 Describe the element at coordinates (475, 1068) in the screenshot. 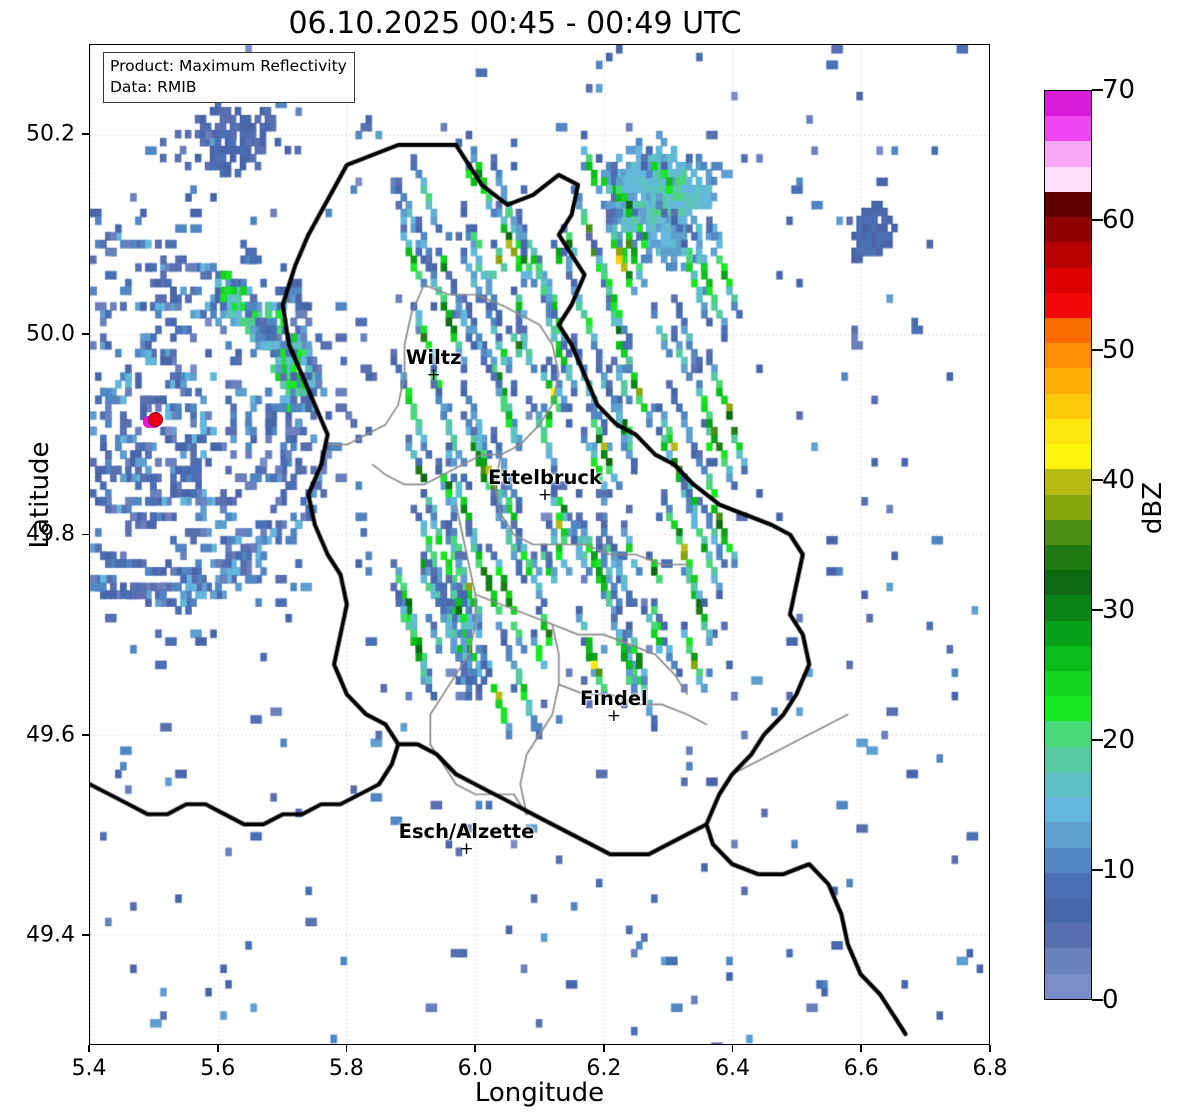

I see `x-tick-label-6.0: 6.0` at that location.